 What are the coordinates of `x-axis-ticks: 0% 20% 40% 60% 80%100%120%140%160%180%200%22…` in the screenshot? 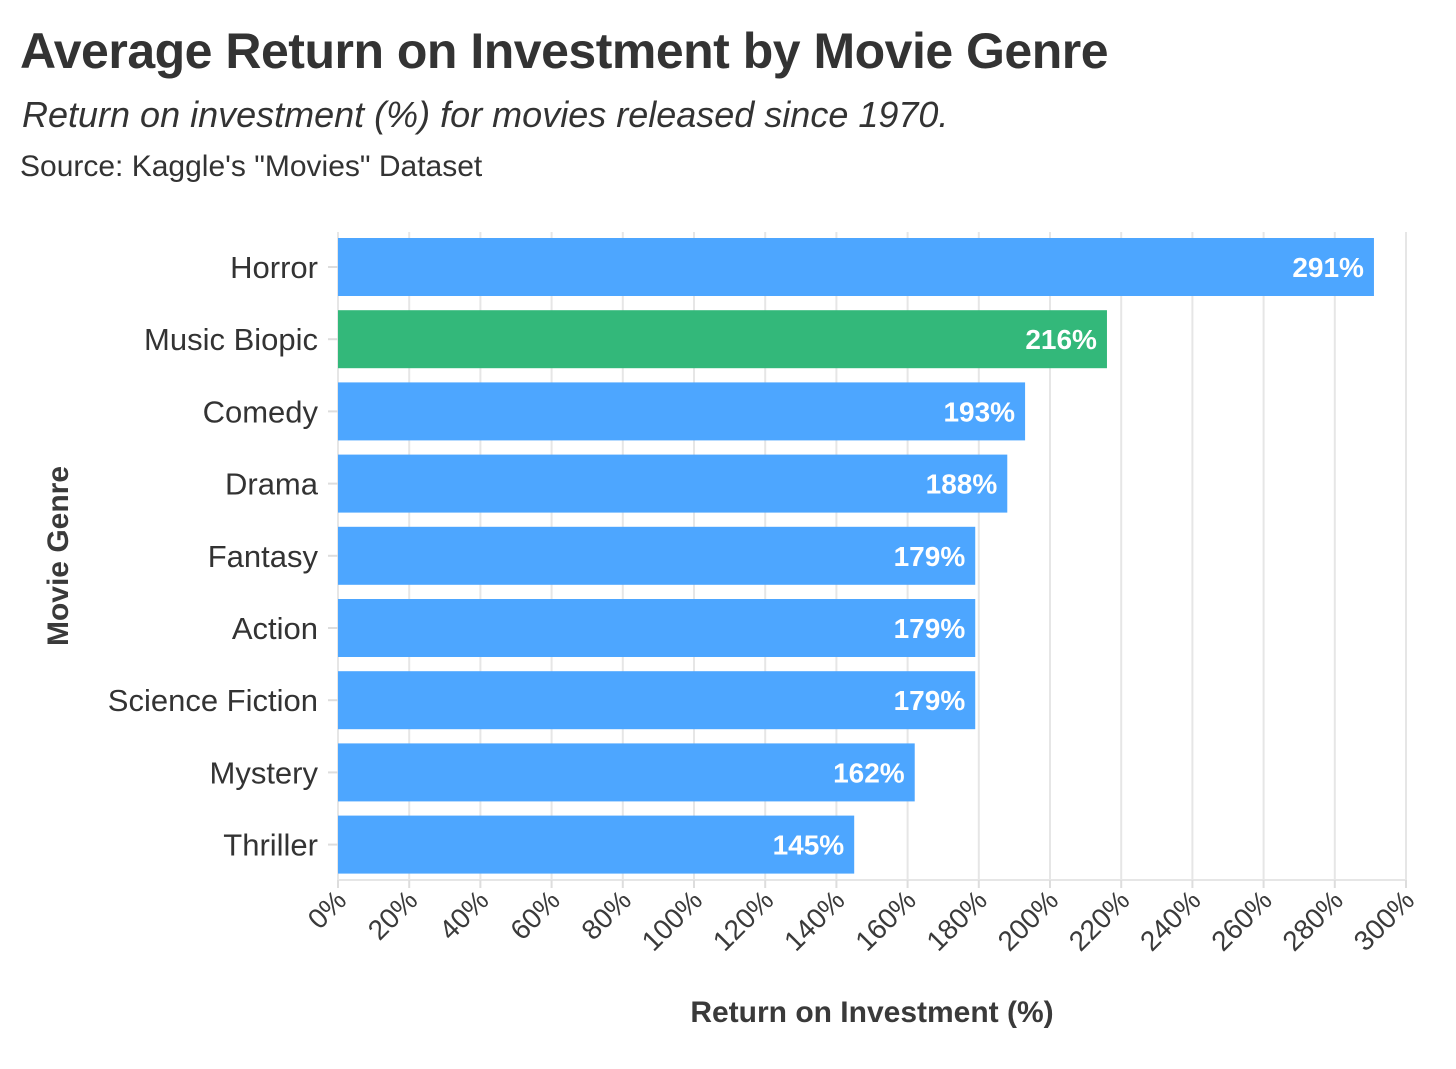 It's located at (861, 918).